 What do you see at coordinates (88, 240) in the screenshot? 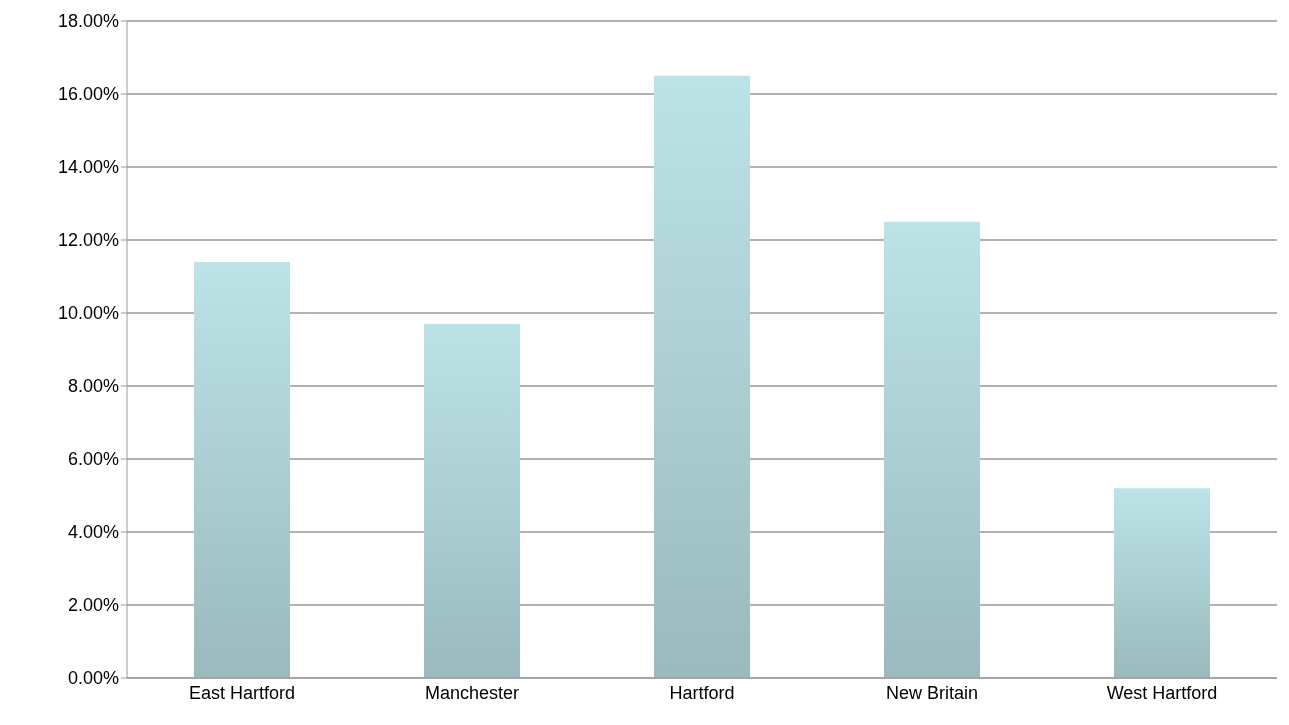
I see `y-tick-label: 12.00%` at bounding box center [88, 240].